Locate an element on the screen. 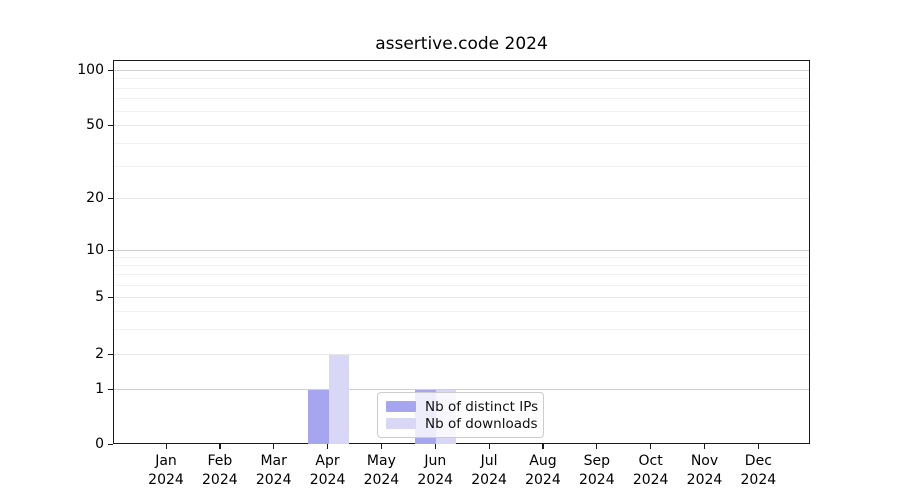 This screenshot has width=900, height=500. legend-swatch-downloads is located at coordinates (401, 423).